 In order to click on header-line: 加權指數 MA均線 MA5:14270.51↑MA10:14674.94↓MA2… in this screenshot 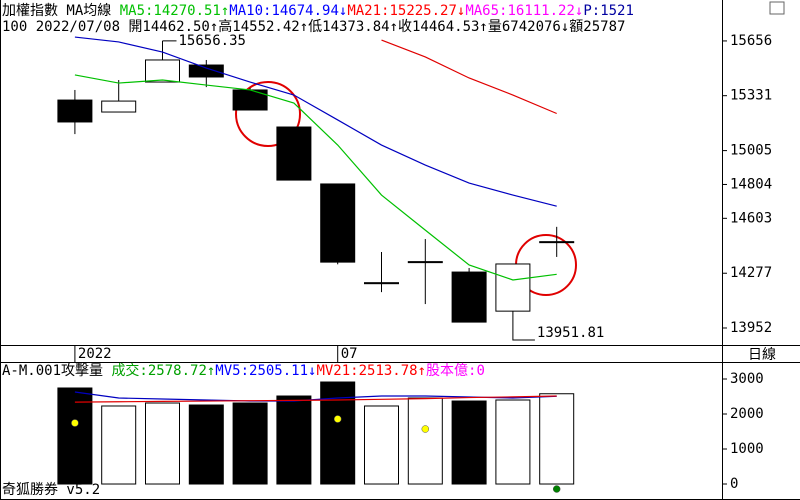, I will do `click(318, 11)`.